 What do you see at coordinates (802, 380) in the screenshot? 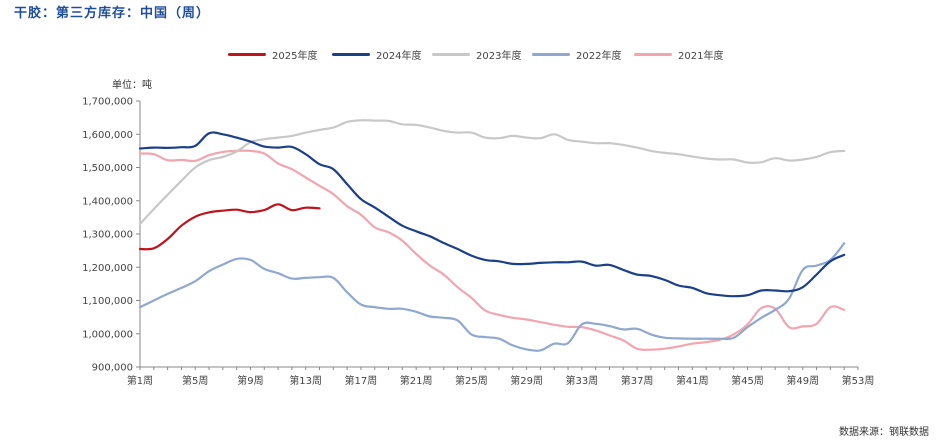
I see `x-tick-label: 第49周` at bounding box center [802, 380].